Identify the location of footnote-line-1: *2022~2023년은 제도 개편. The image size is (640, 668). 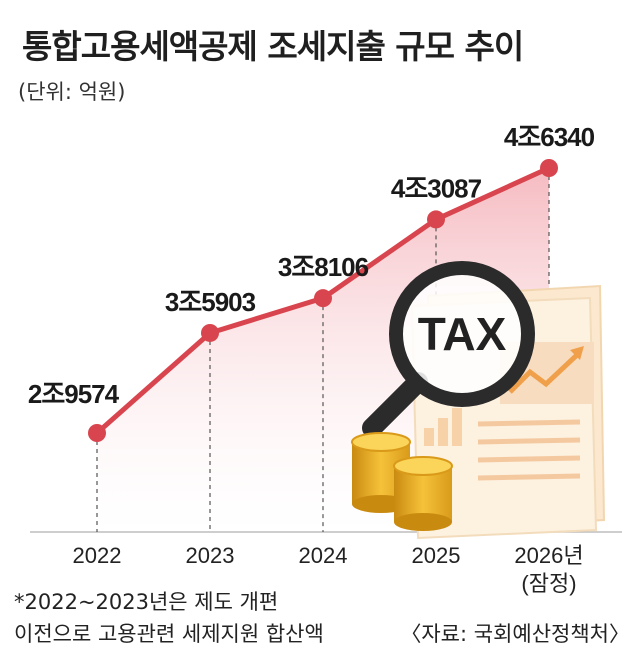
(146, 602).